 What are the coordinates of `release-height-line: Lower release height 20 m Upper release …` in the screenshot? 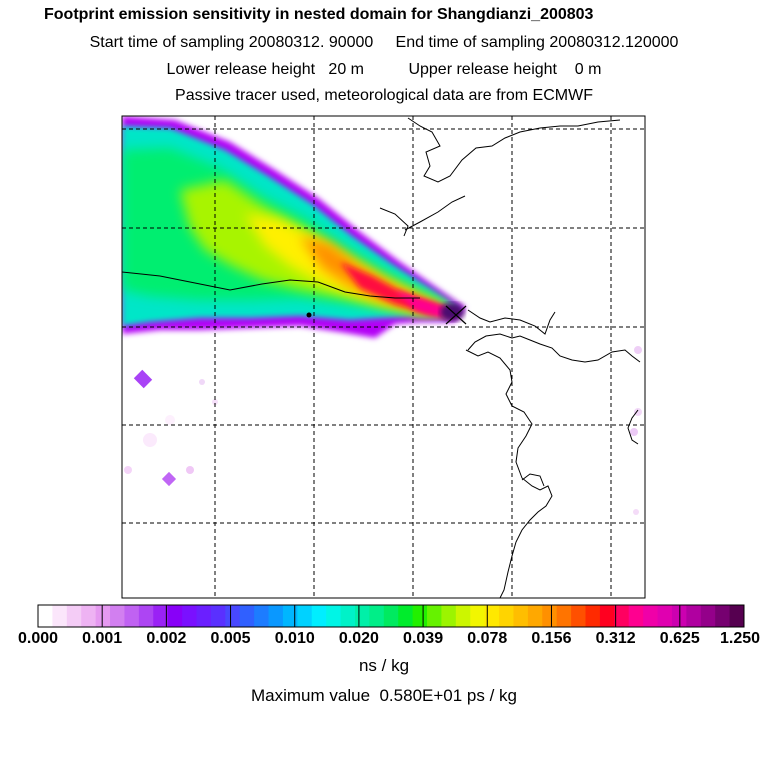 It's located at (384, 69).